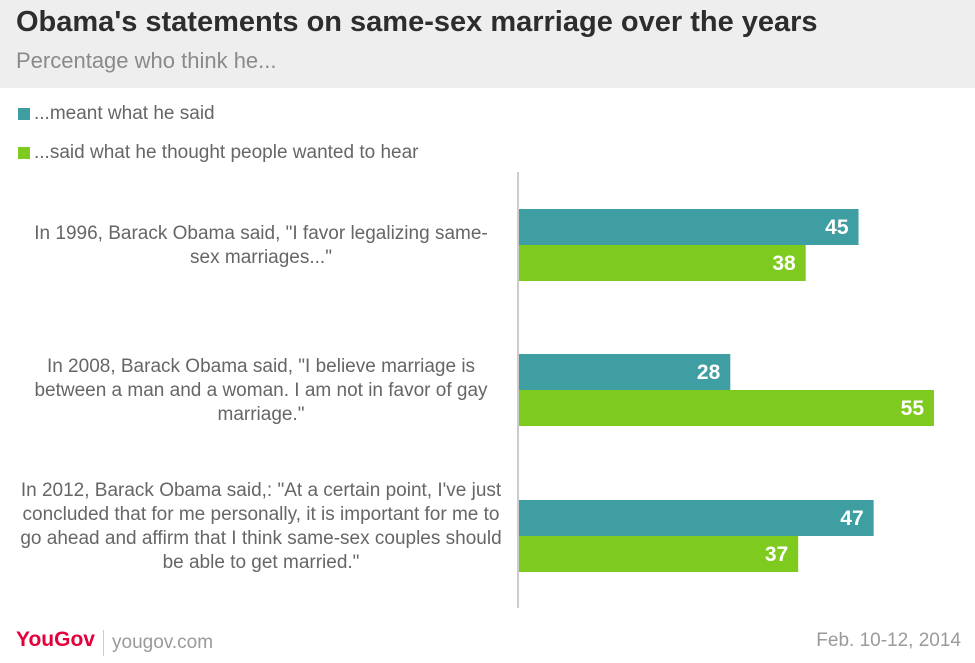 The width and height of the screenshot is (975, 663). Describe the element at coordinates (888, 640) in the screenshot. I see `footer-date: Feb. 10-12, 2014` at that location.